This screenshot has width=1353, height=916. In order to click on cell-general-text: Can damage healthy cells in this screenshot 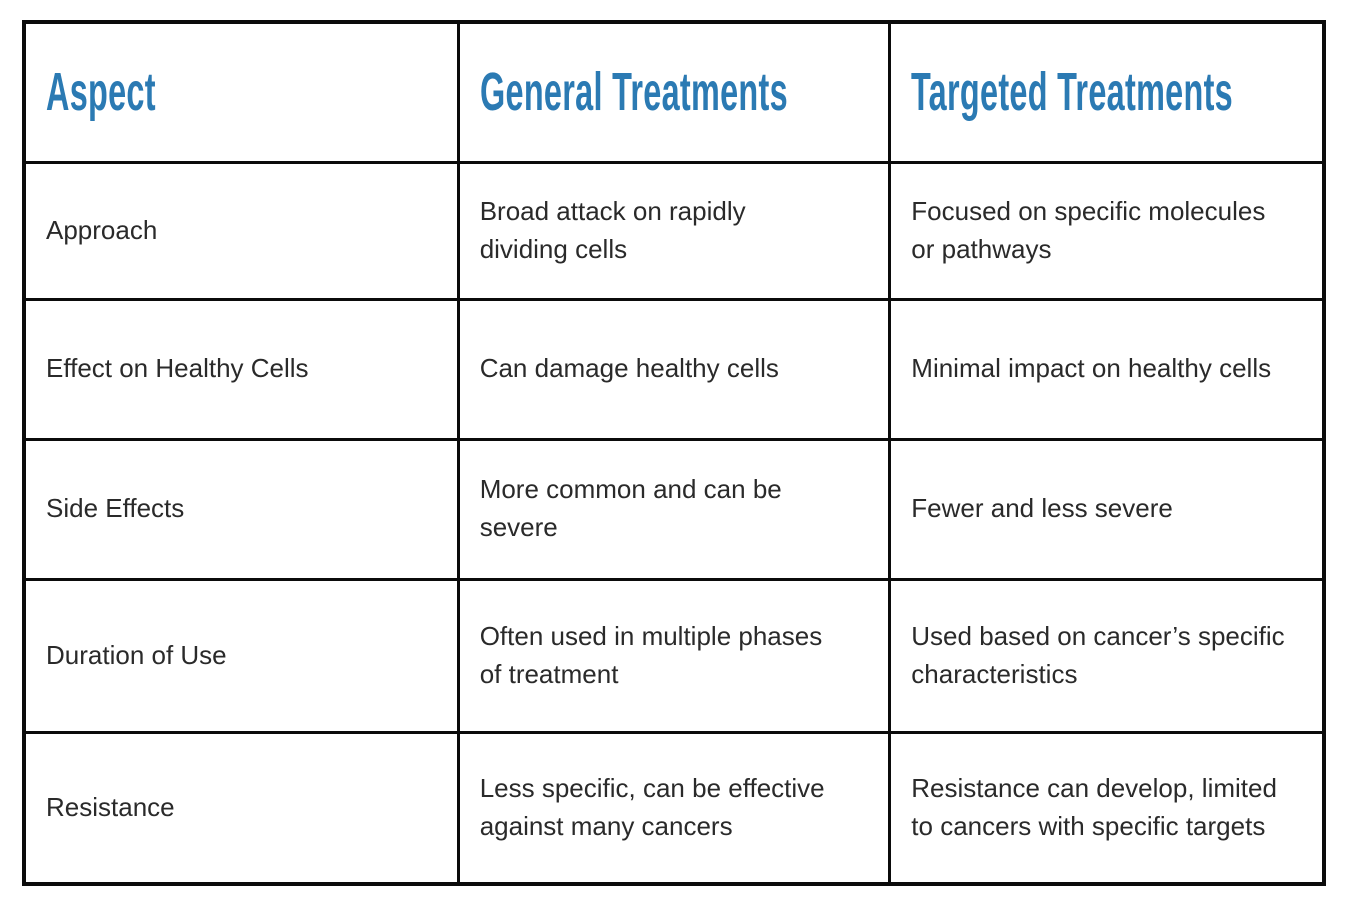, I will do `click(629, 368)`.